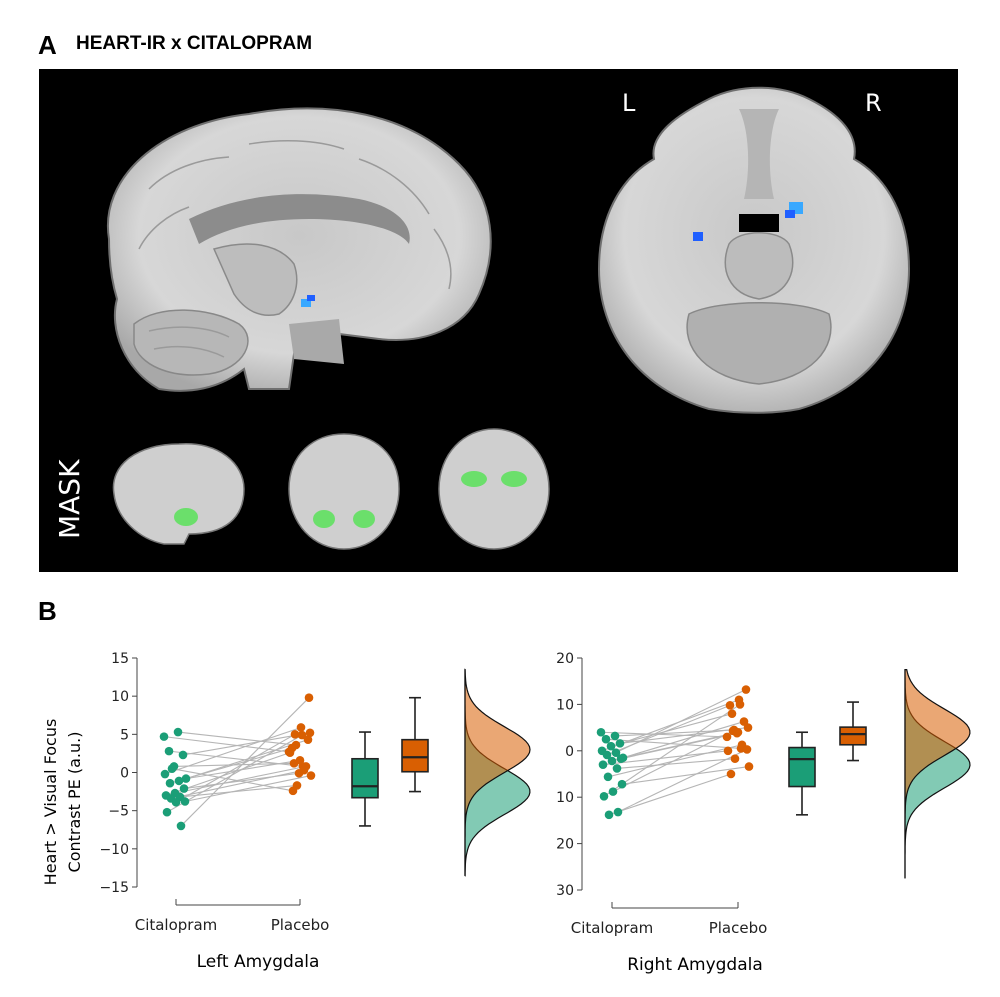 The height and width of the screenshot is (997, 1000). Describe the element at coordinates (565, 891) in the screenshot. I see `y-tick-label: 30` at that location.